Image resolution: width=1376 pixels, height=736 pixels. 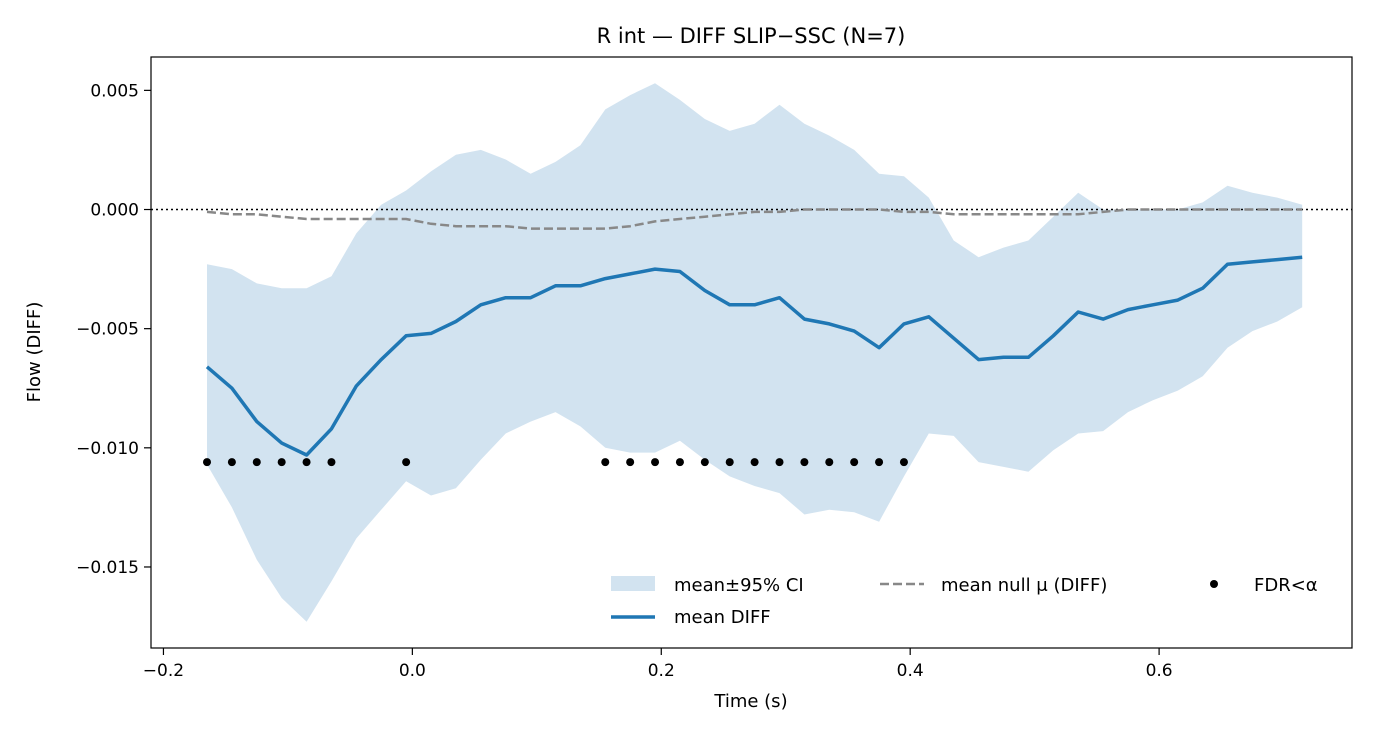 I want to click on y-axis: 0.005 0.000 −0.005 −0.010 −0.015, so click(x=113, y=329).